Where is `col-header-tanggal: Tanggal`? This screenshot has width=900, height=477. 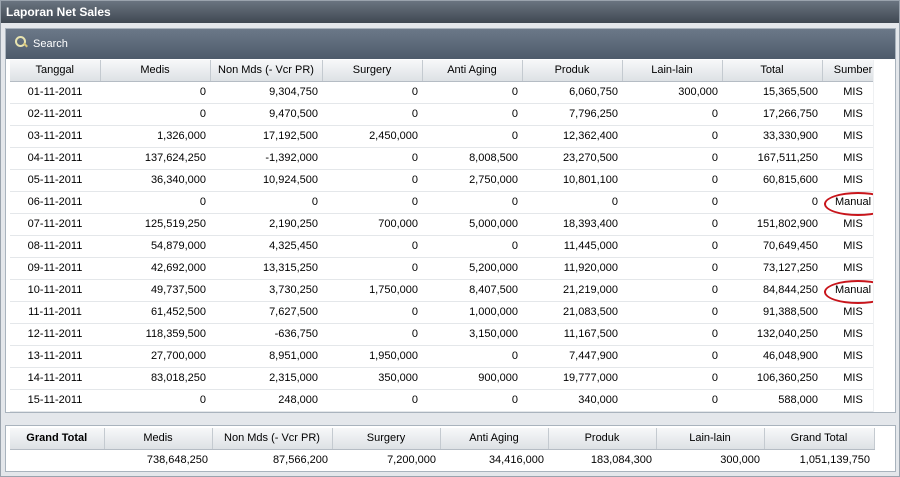 col-header-tanggal: Tanggal is located at coordinates (55, 71).